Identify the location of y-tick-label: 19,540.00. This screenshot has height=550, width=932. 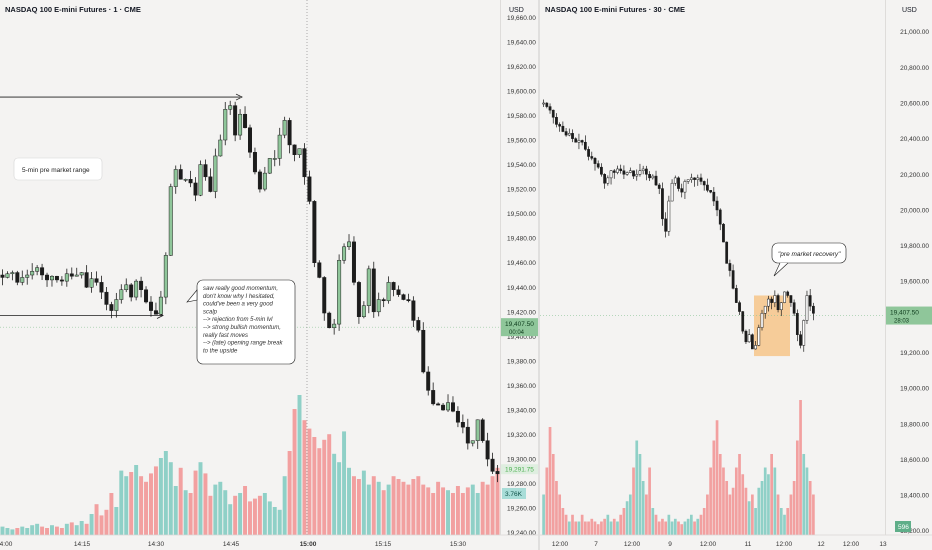
(521, 165).